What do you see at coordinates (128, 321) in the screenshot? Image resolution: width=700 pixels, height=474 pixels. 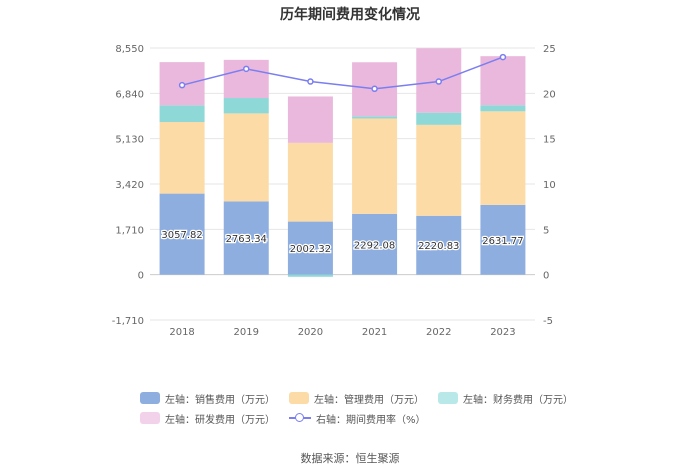 I see `left-axis-tick-label: -1,710` at bounding box center [128, 321].